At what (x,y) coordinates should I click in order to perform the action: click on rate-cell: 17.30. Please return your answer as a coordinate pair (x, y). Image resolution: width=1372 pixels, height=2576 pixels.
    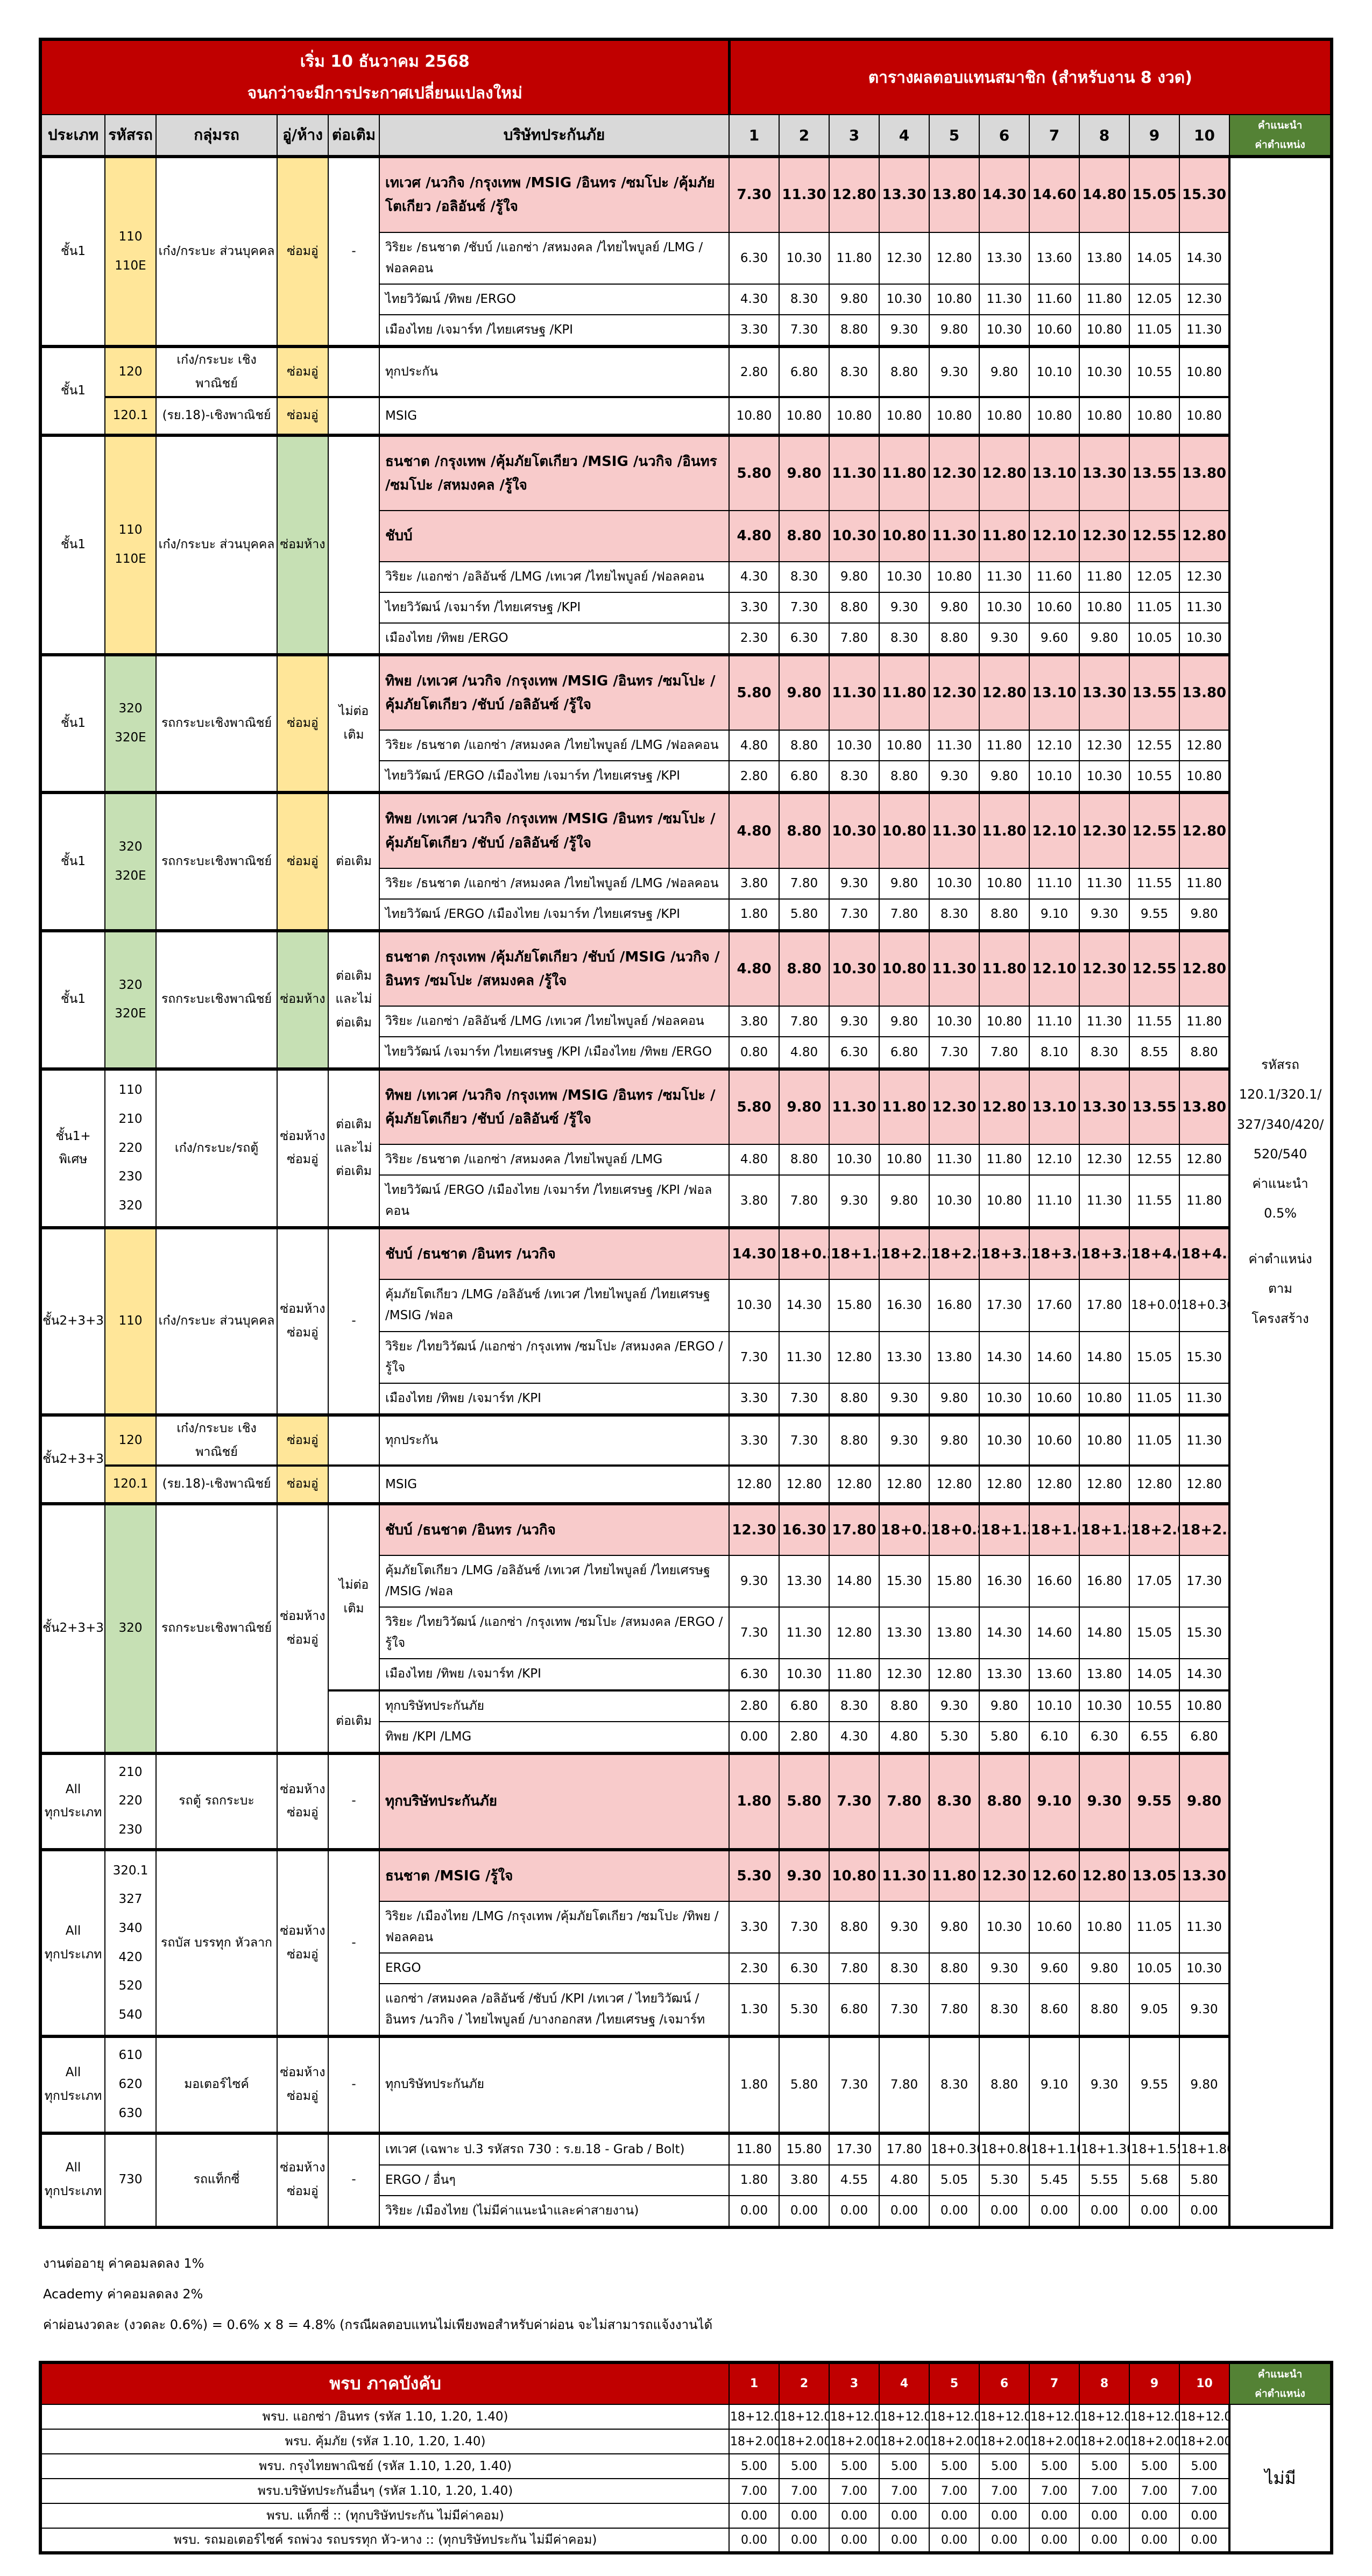
    Looking at the image, I should click on (1004, 1305).